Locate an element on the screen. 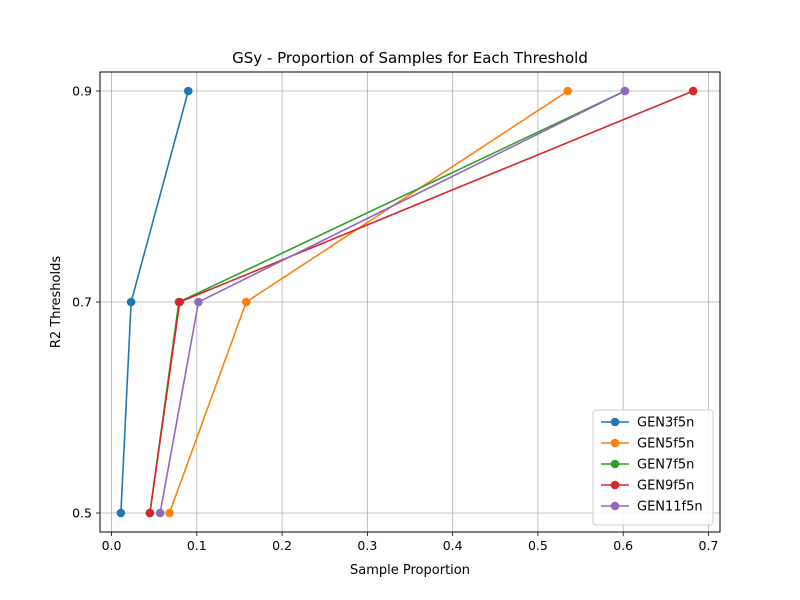 The height and width of the screenshot is (600, 800). legend-item: GEN7f5n is located at coordinates (647, 465).